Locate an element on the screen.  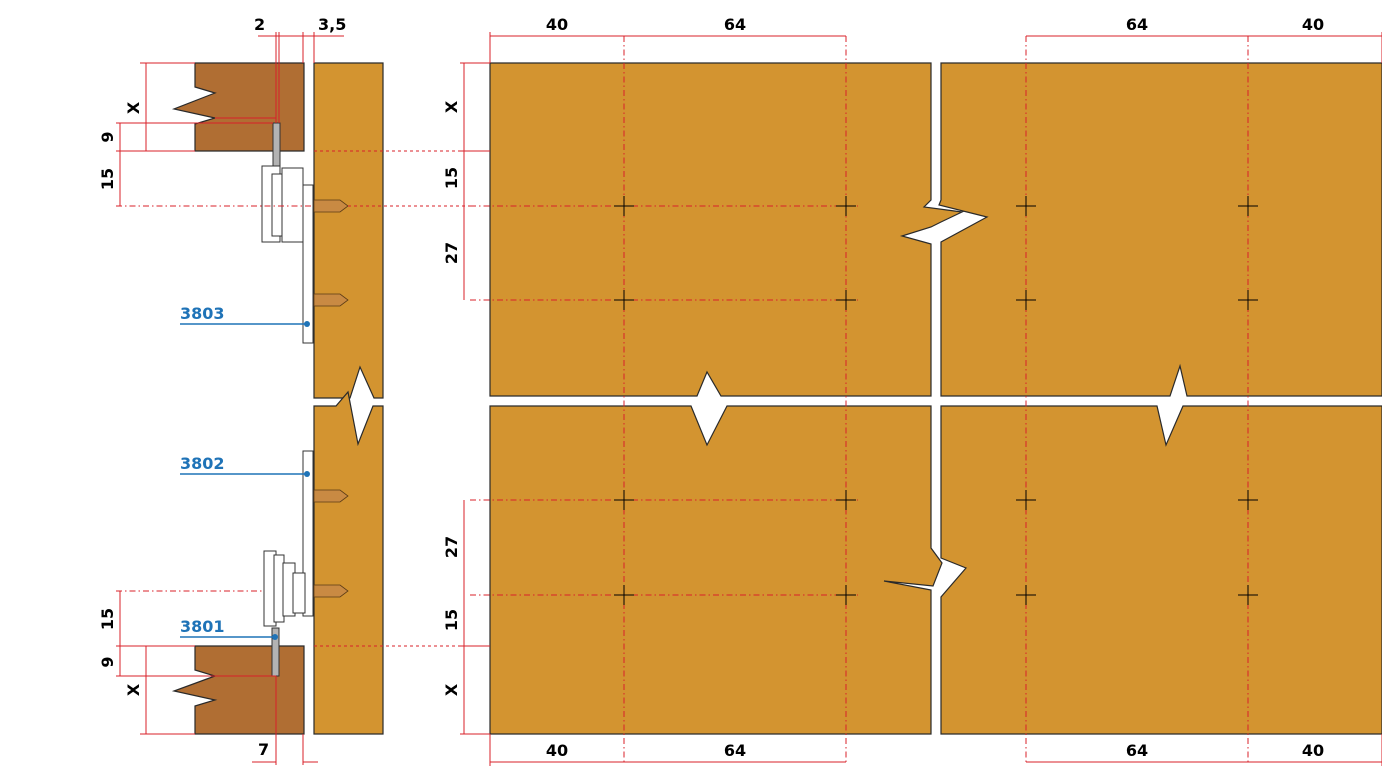
dim-3-5: 3,5 is located at coordinates (332, 24).